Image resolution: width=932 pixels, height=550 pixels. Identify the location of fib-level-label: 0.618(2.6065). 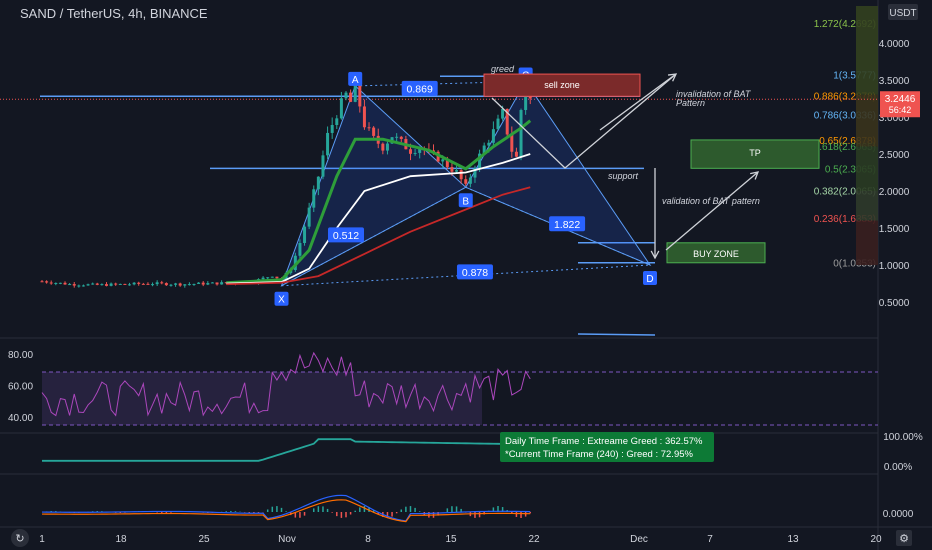
(845, 147).